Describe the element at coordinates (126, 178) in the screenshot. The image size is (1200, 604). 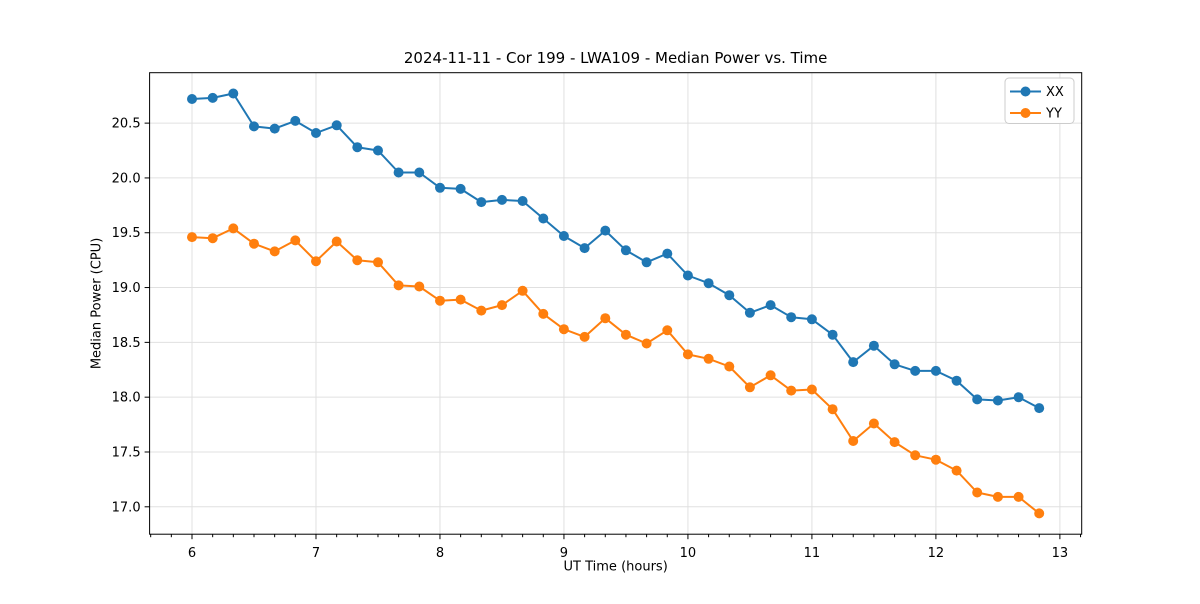
I see `y-tick-label: 20.0` at that location.